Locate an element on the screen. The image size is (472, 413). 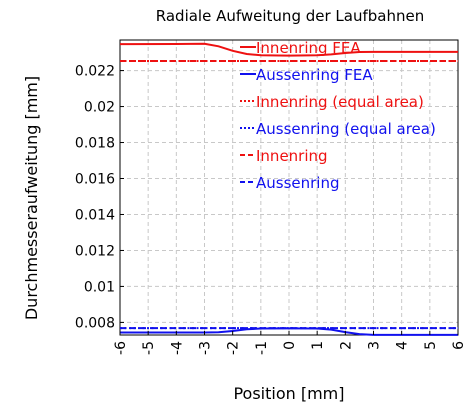
legend-label: Aussenring FEA is located at coordinates (314, 75).